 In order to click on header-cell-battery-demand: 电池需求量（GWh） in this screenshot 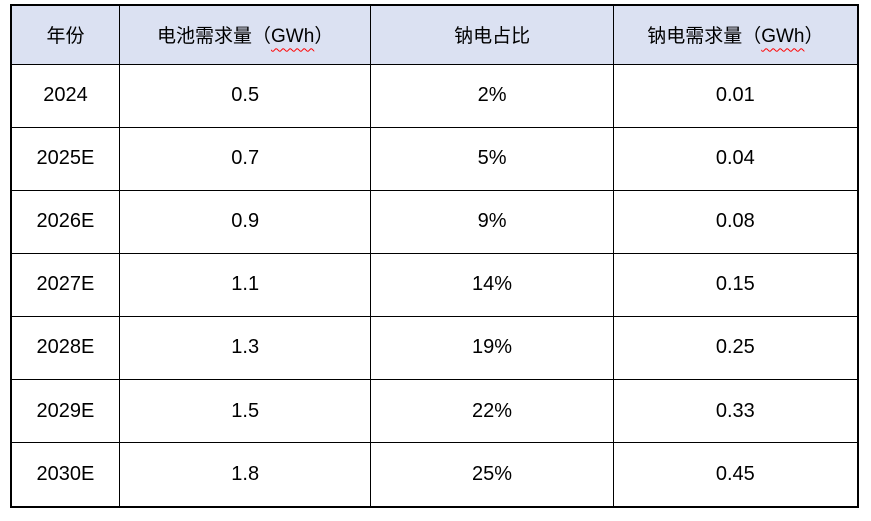, I will do `click(245, 34)`.